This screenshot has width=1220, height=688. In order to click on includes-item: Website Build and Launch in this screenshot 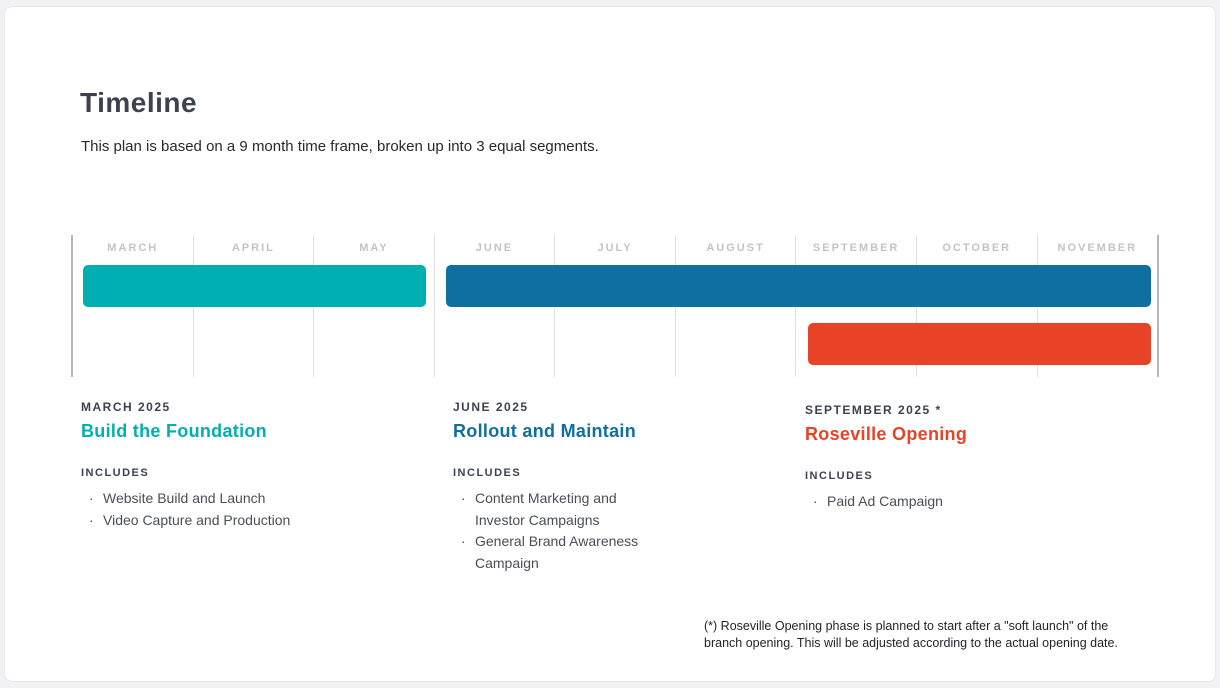, I will do `click(201, 499)`.